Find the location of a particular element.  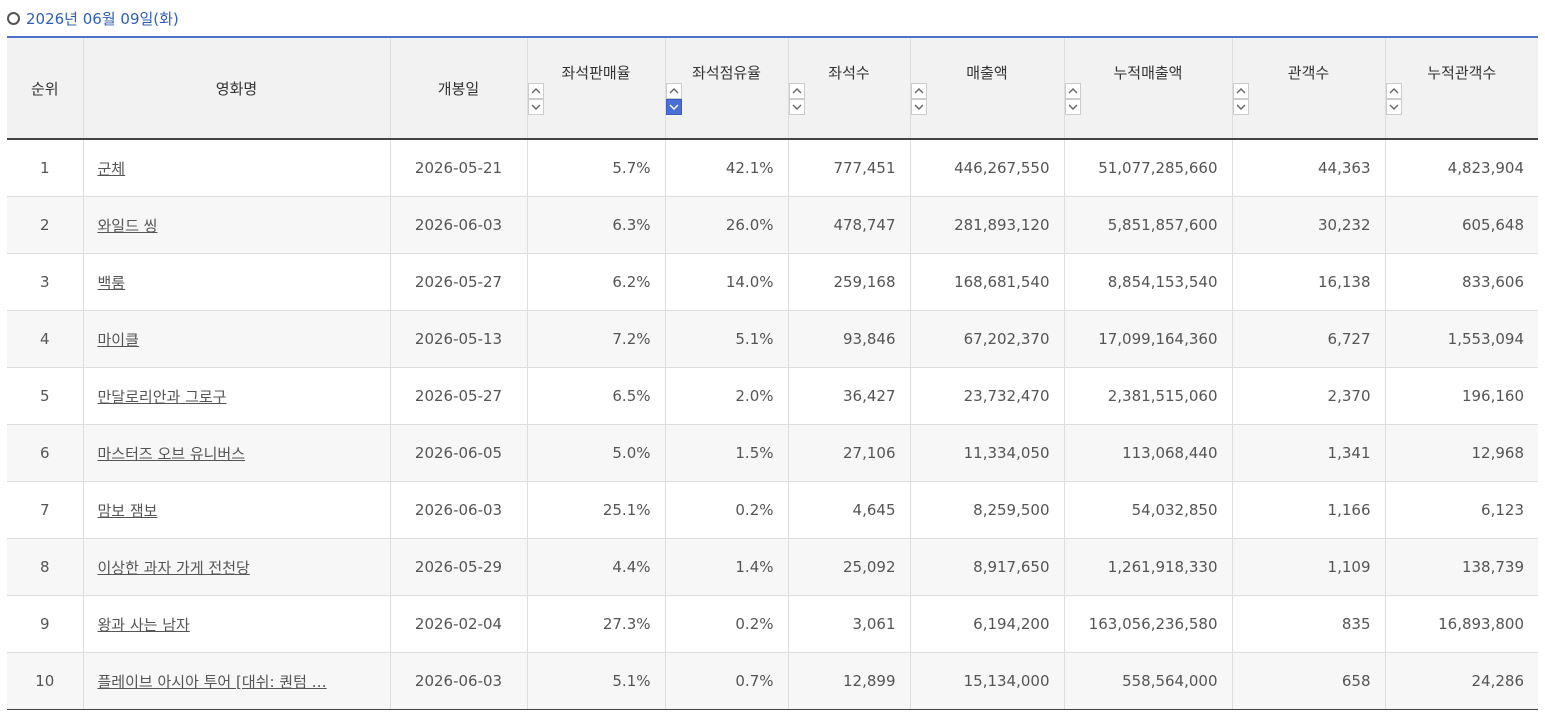

table-cell: 군체 is located at coordinates (236, 168).